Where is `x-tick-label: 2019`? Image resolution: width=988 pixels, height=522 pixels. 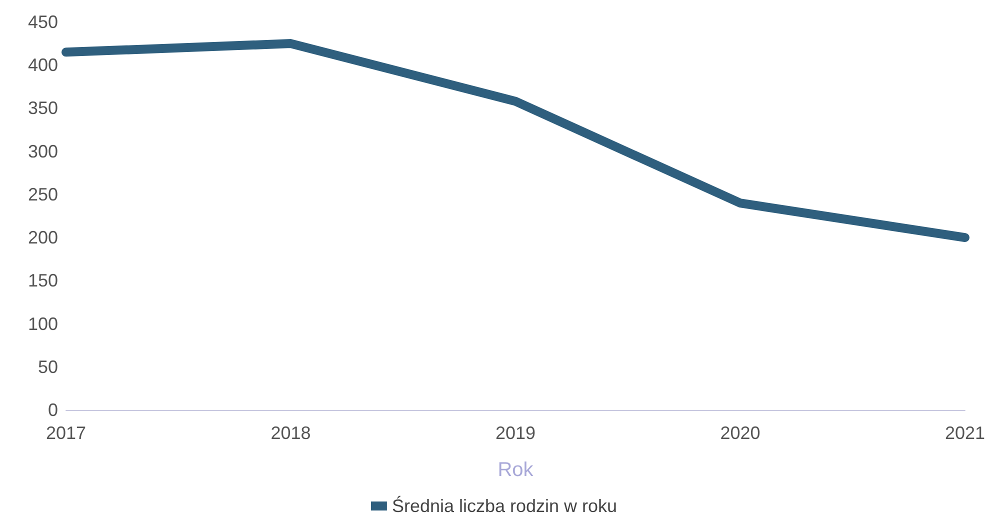 x-tick-label: 2019 is located at coordinates (515, 433).